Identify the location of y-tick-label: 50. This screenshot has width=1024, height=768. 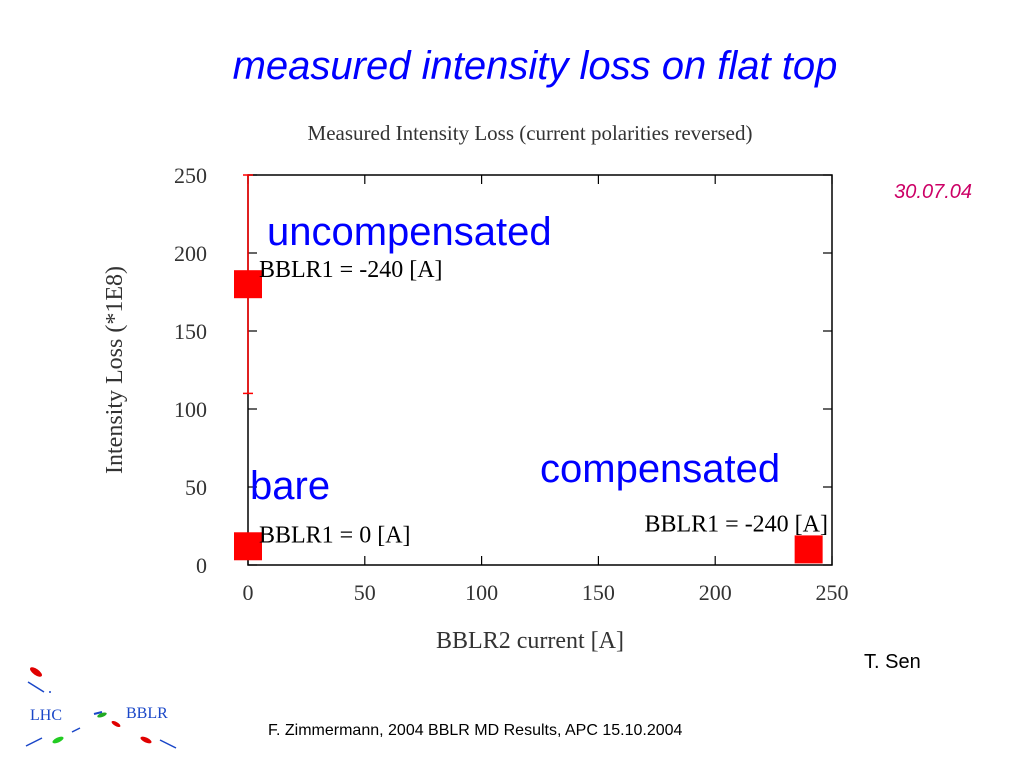
(196, 487).